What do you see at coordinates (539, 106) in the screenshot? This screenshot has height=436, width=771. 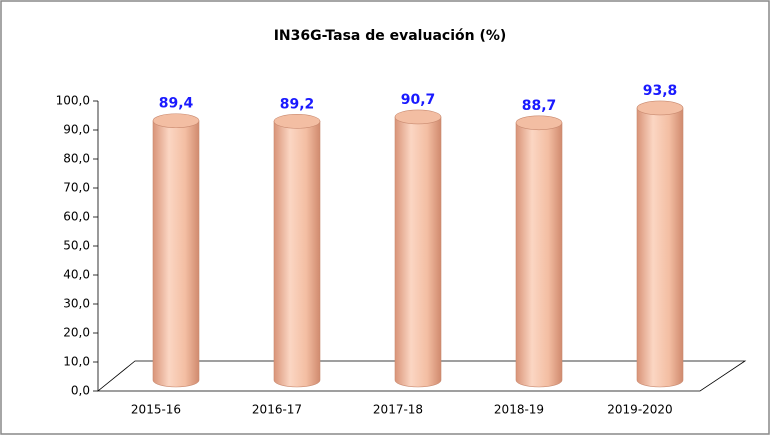 I see `value-label: 88,7` at bounding box center [539, 106].